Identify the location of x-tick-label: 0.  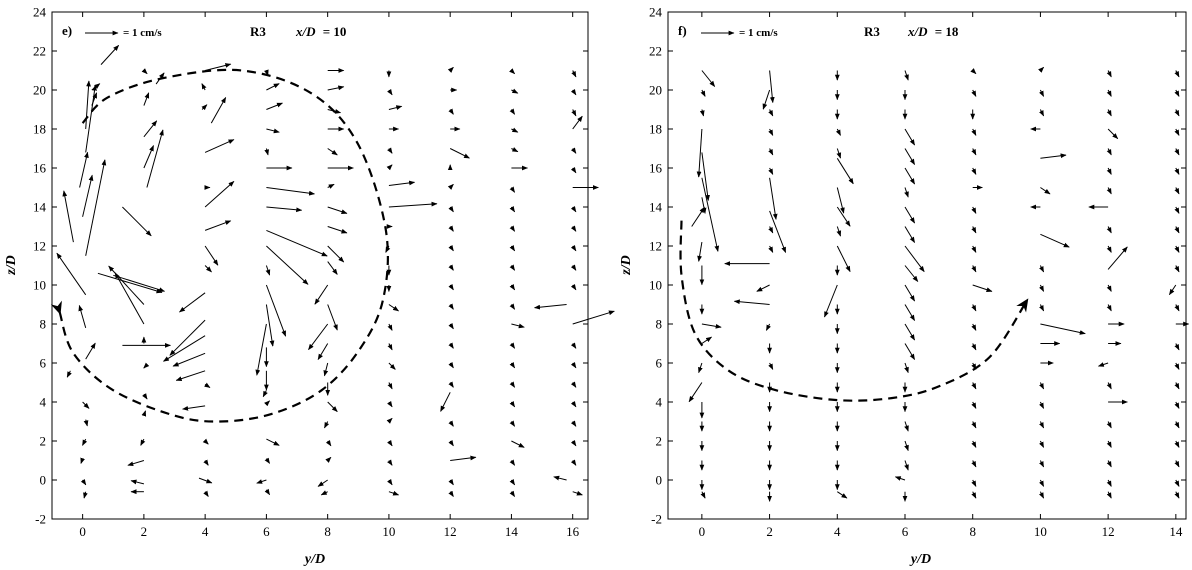
(82, 531).